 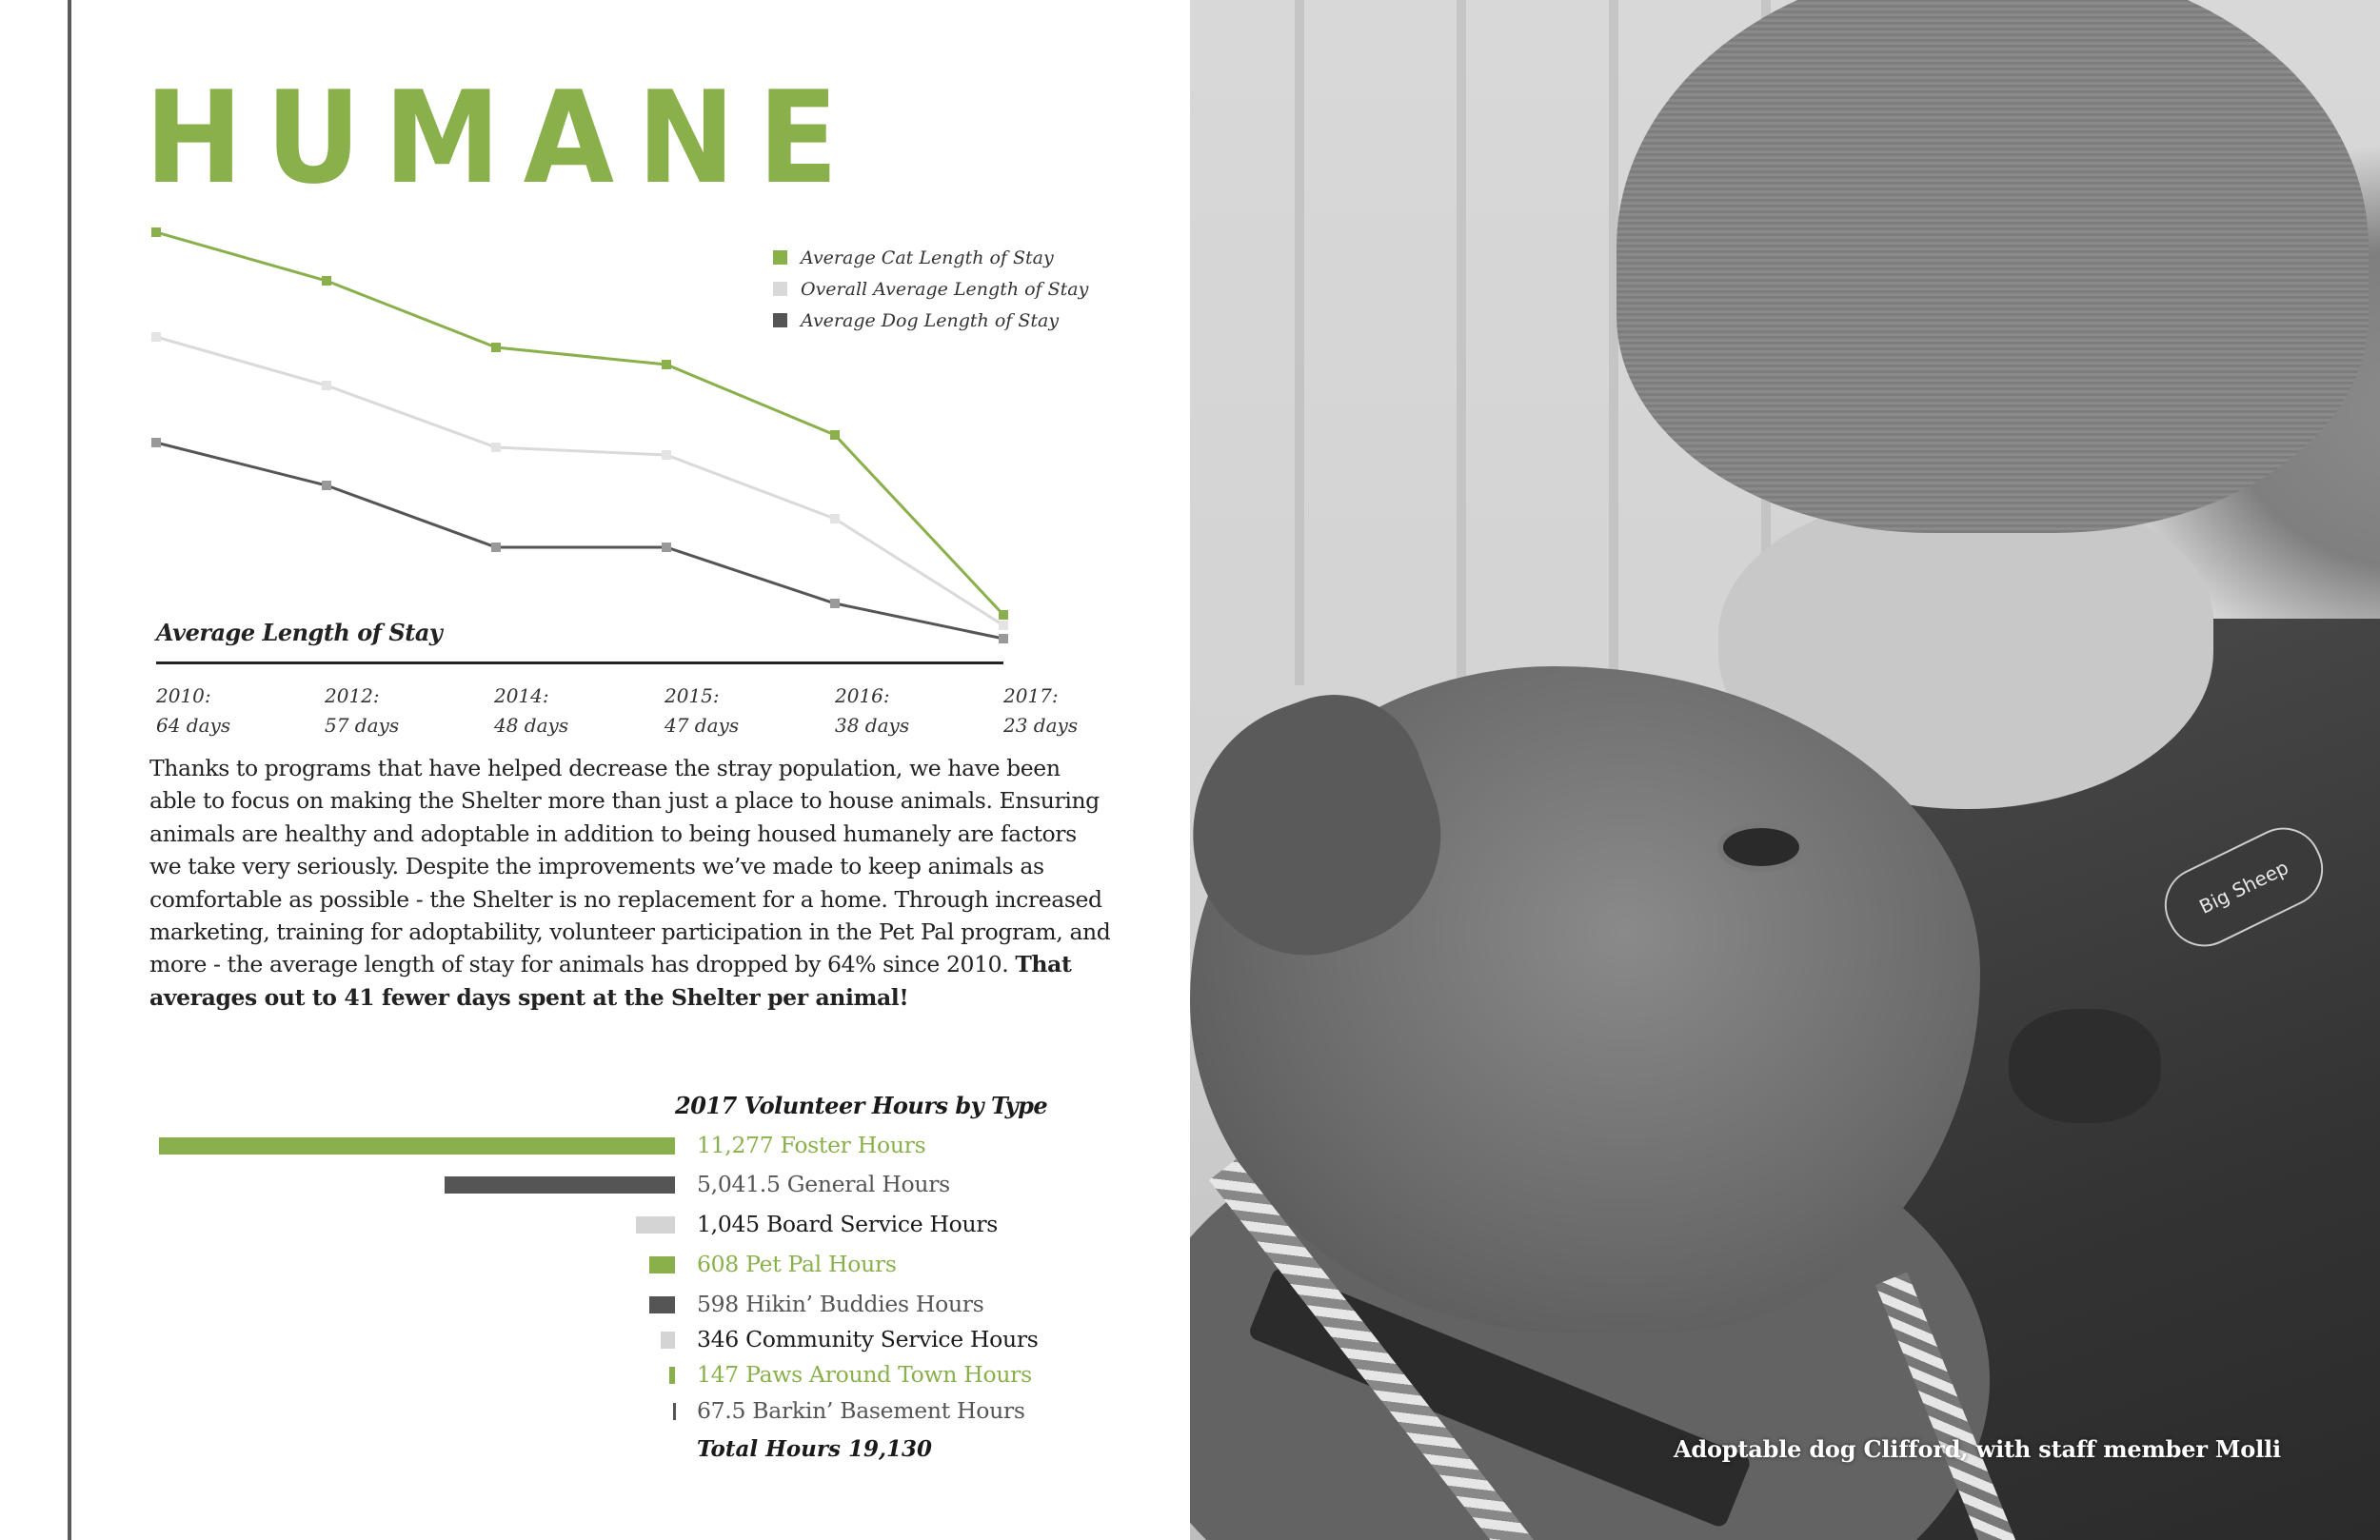 I want to click on bar-barkin-basement, so click(x=674, y=1411).